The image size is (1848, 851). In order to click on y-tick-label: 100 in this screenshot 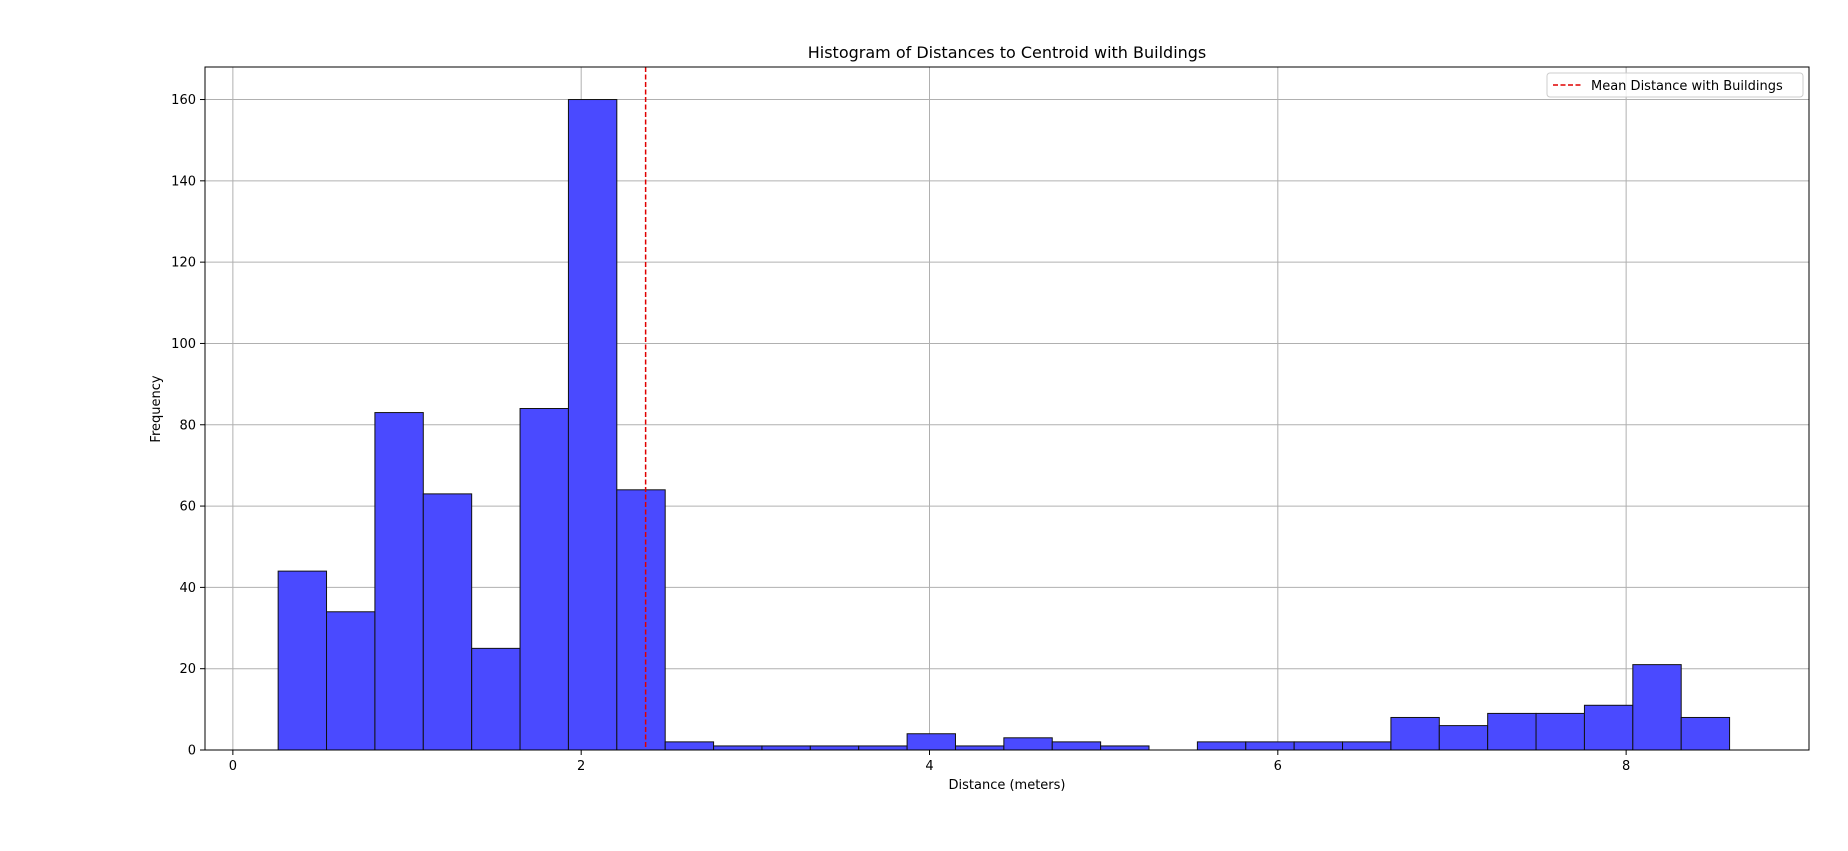, I will do `click(183, 344)`.